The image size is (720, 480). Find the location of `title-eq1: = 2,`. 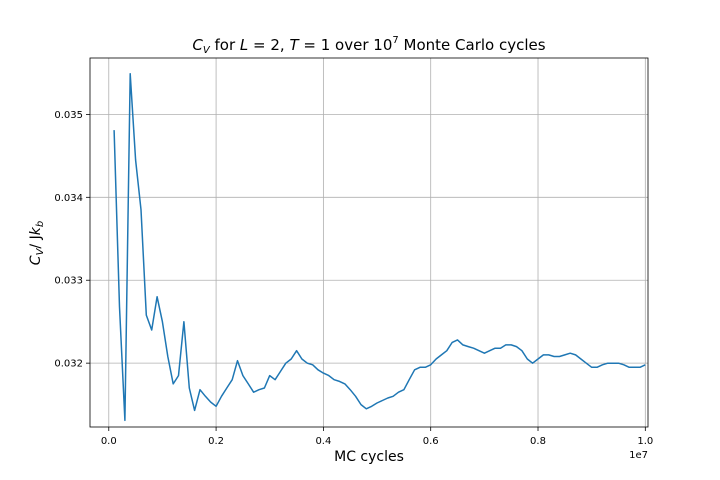

title-eq1: = 2, is located at coordinates (268, 45).